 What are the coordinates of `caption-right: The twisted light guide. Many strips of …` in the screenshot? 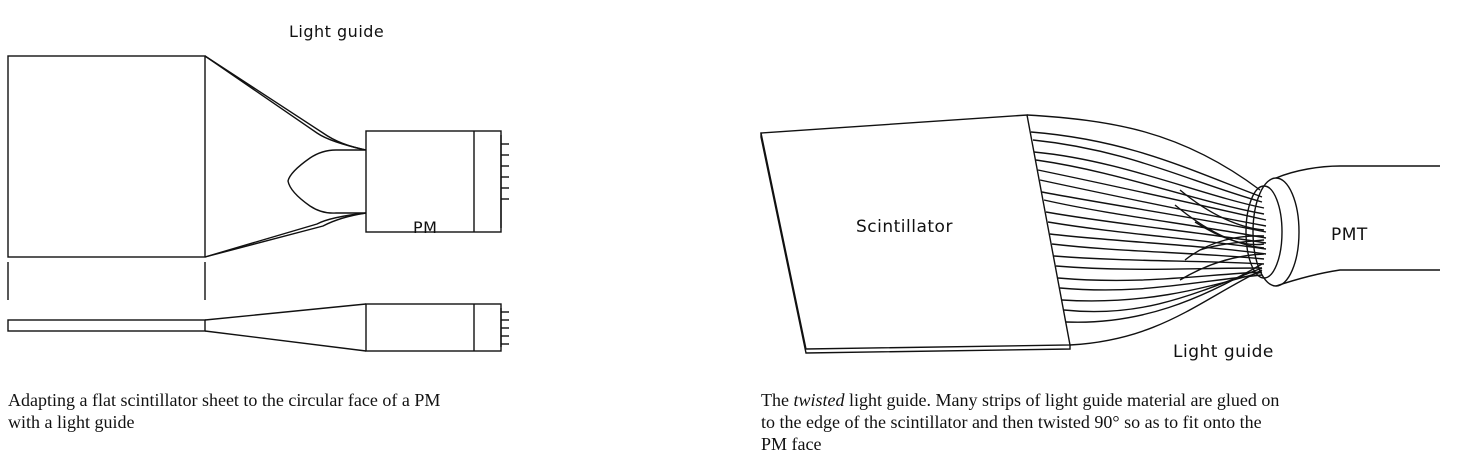 It's located at (1115, 422).